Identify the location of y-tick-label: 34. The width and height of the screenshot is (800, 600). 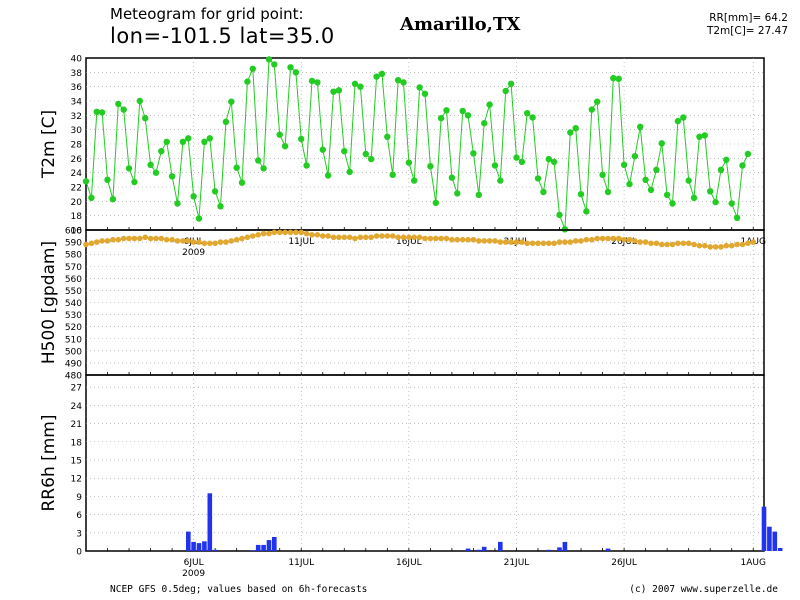
(77, 103).